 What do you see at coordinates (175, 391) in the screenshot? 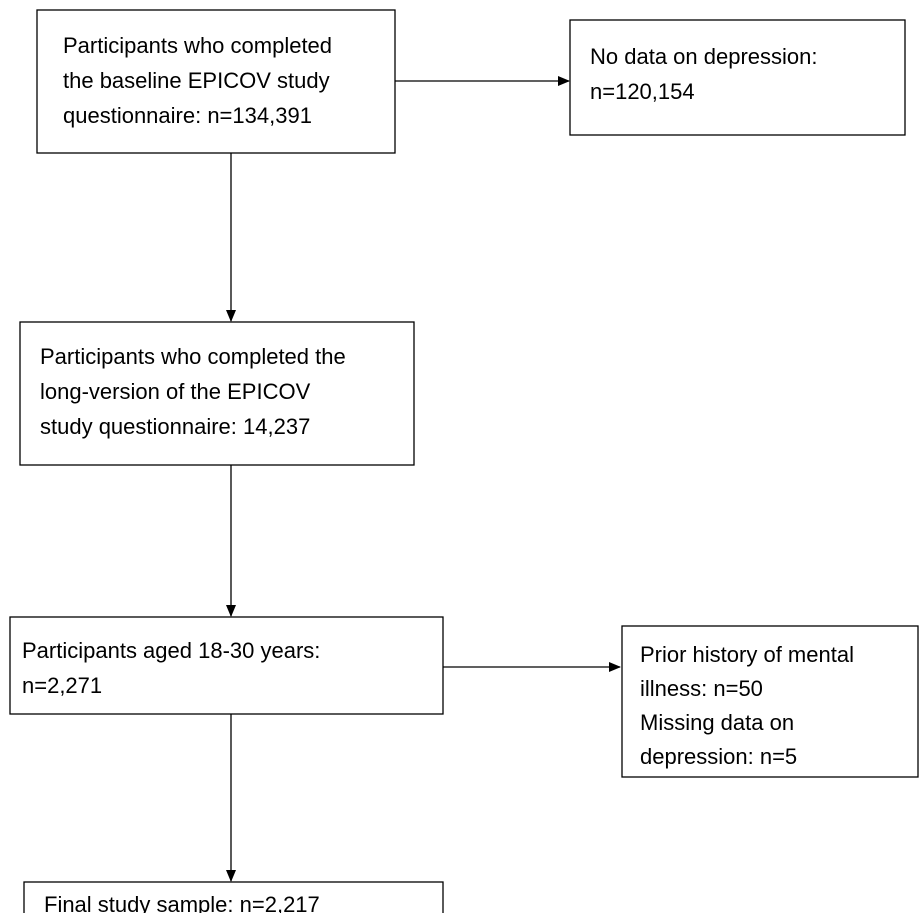
I see `box-text: long-version of the EPICOV` at bounding box center [175, 391].